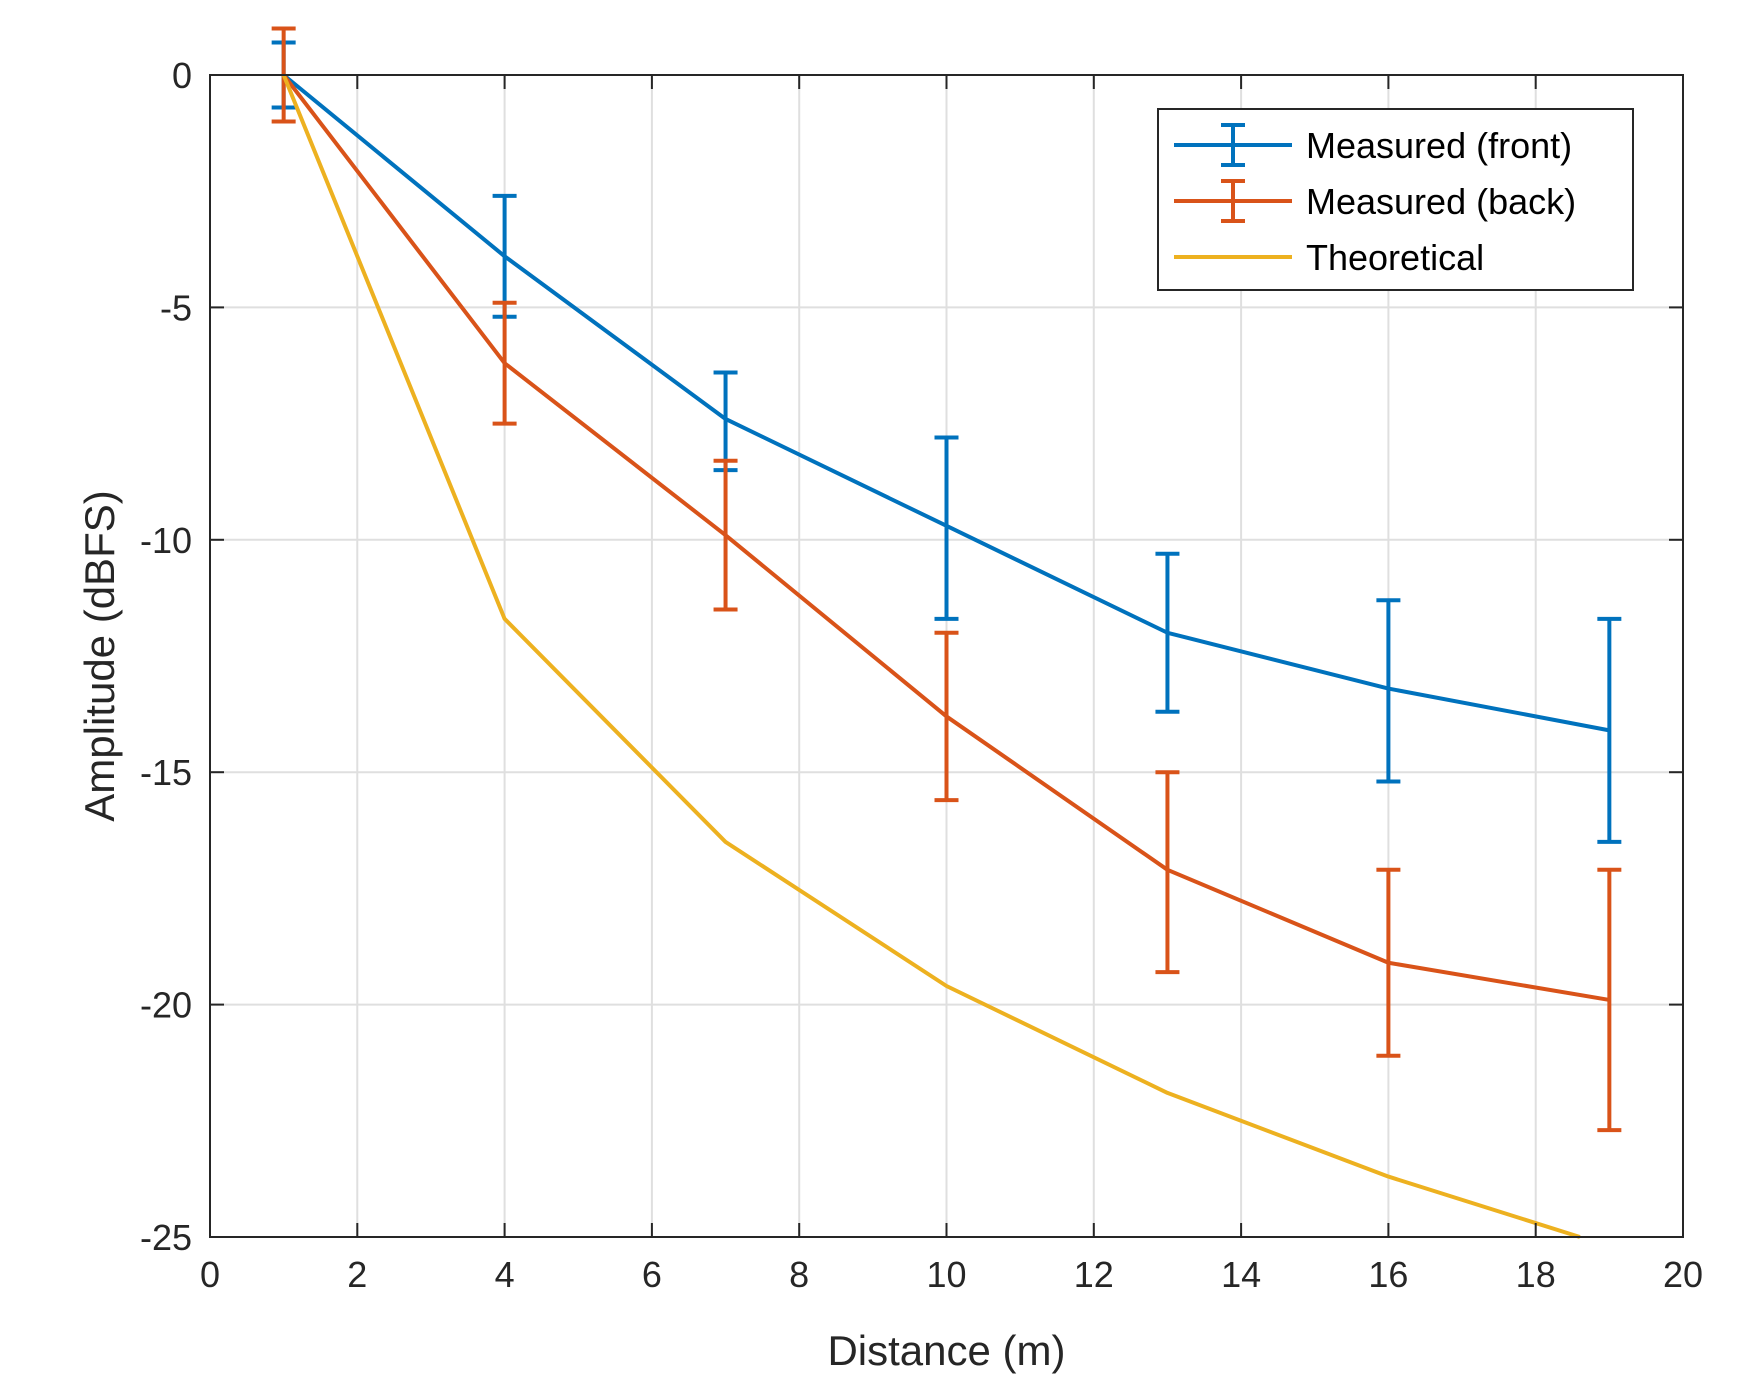 This screenshot has width=1746, height=1397. Describe the element at coordinates (1536, 1274) in the screenshot. I see `x-tick-label: 18` at that location.